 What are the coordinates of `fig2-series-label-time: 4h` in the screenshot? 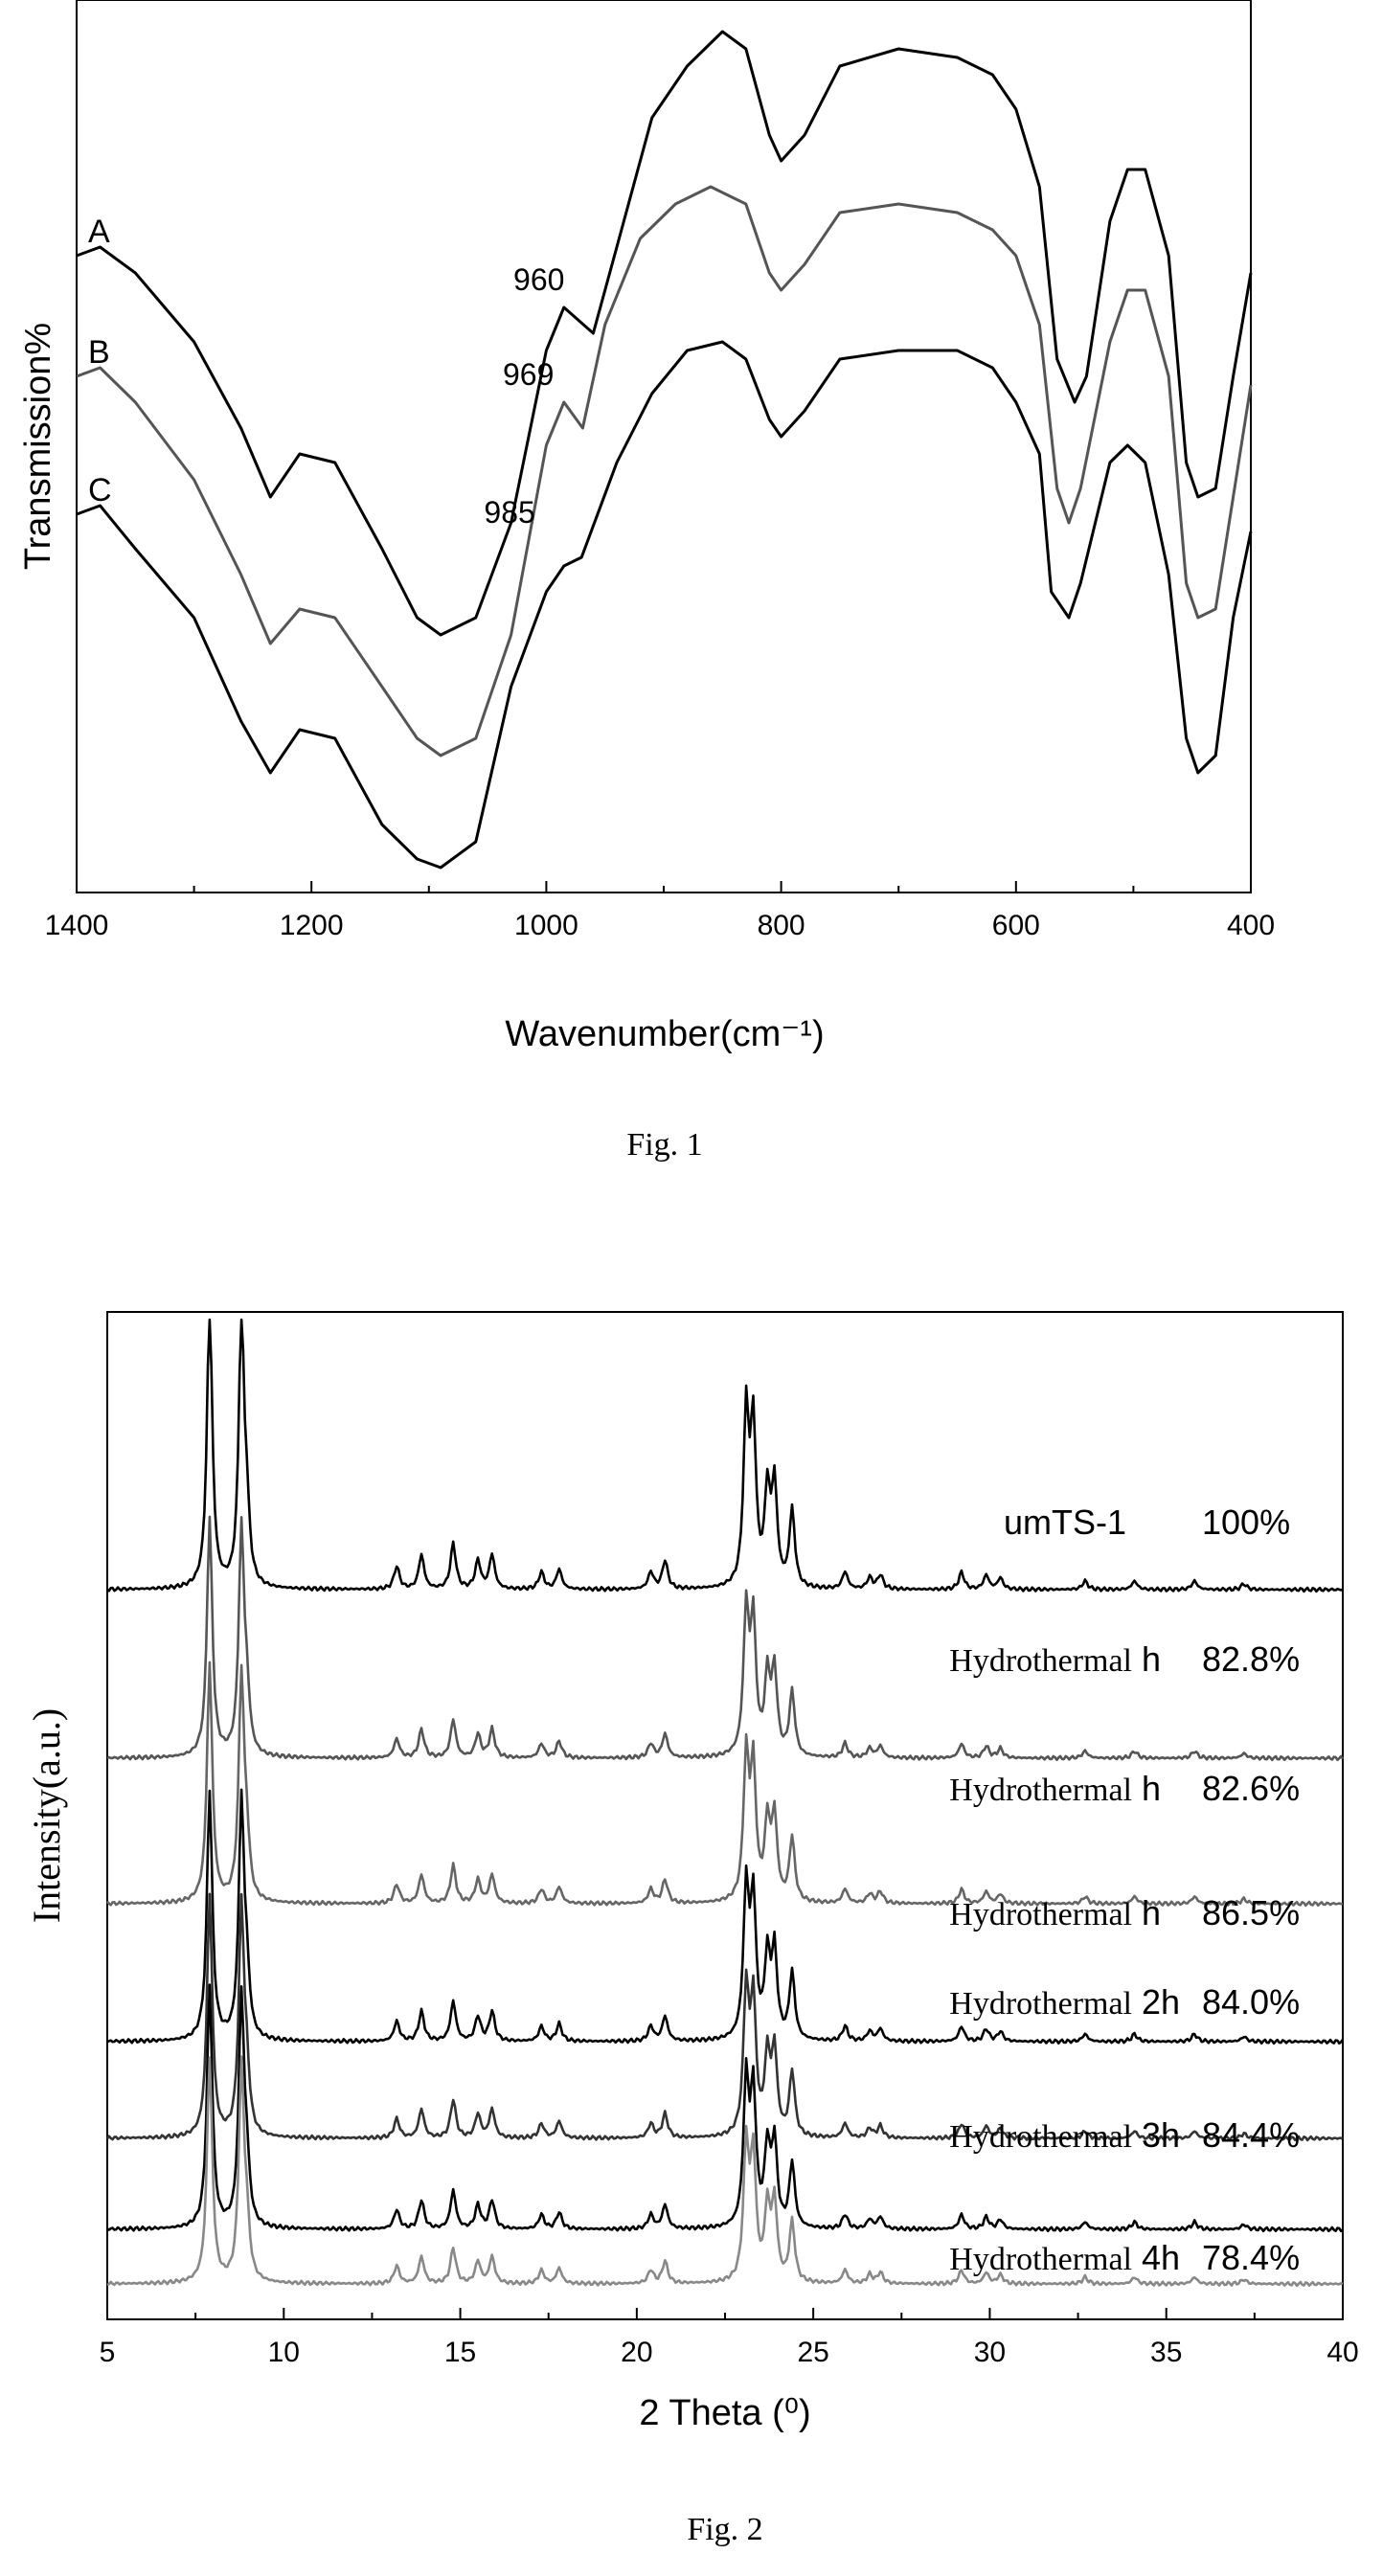 It's located at (1161, 2257).